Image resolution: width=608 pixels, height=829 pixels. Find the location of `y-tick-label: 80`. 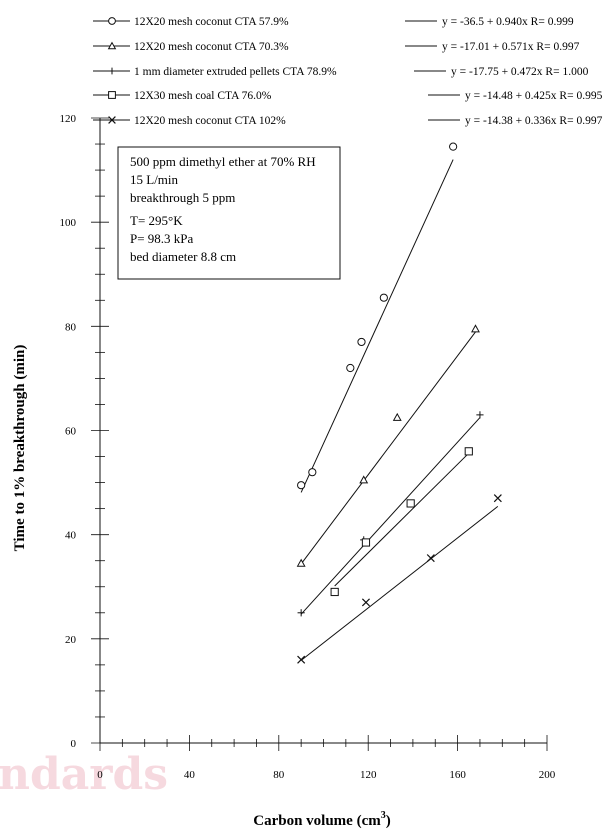

y-tick-label: 80 is located at coordinates (71, 327).